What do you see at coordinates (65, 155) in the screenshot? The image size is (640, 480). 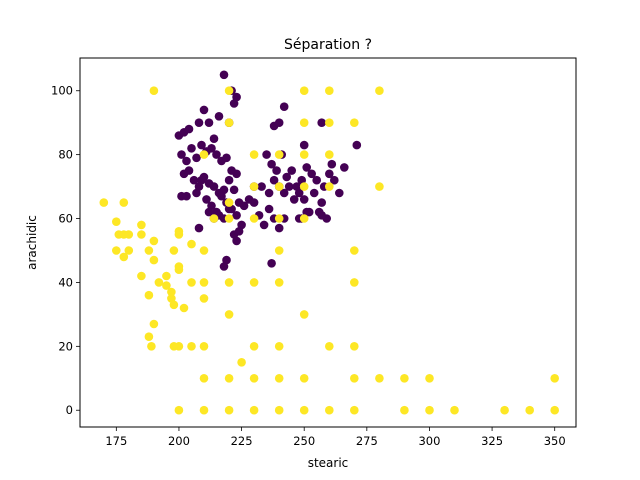 I see `y-tick-label: 80` at bounding box center [65, 155].